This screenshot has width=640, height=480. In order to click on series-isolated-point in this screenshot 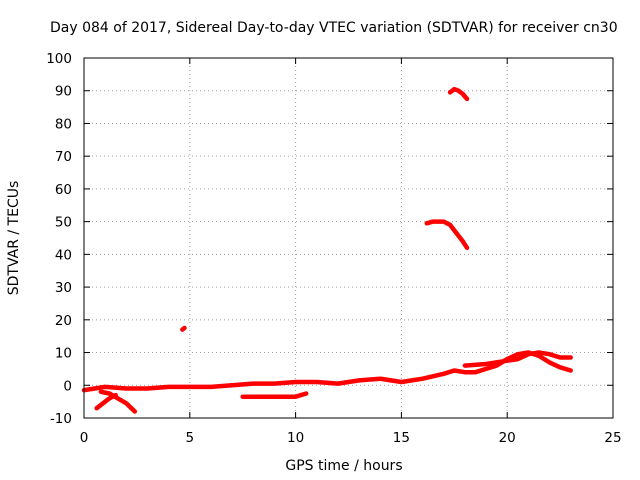, I will do `click(183, 328)`.